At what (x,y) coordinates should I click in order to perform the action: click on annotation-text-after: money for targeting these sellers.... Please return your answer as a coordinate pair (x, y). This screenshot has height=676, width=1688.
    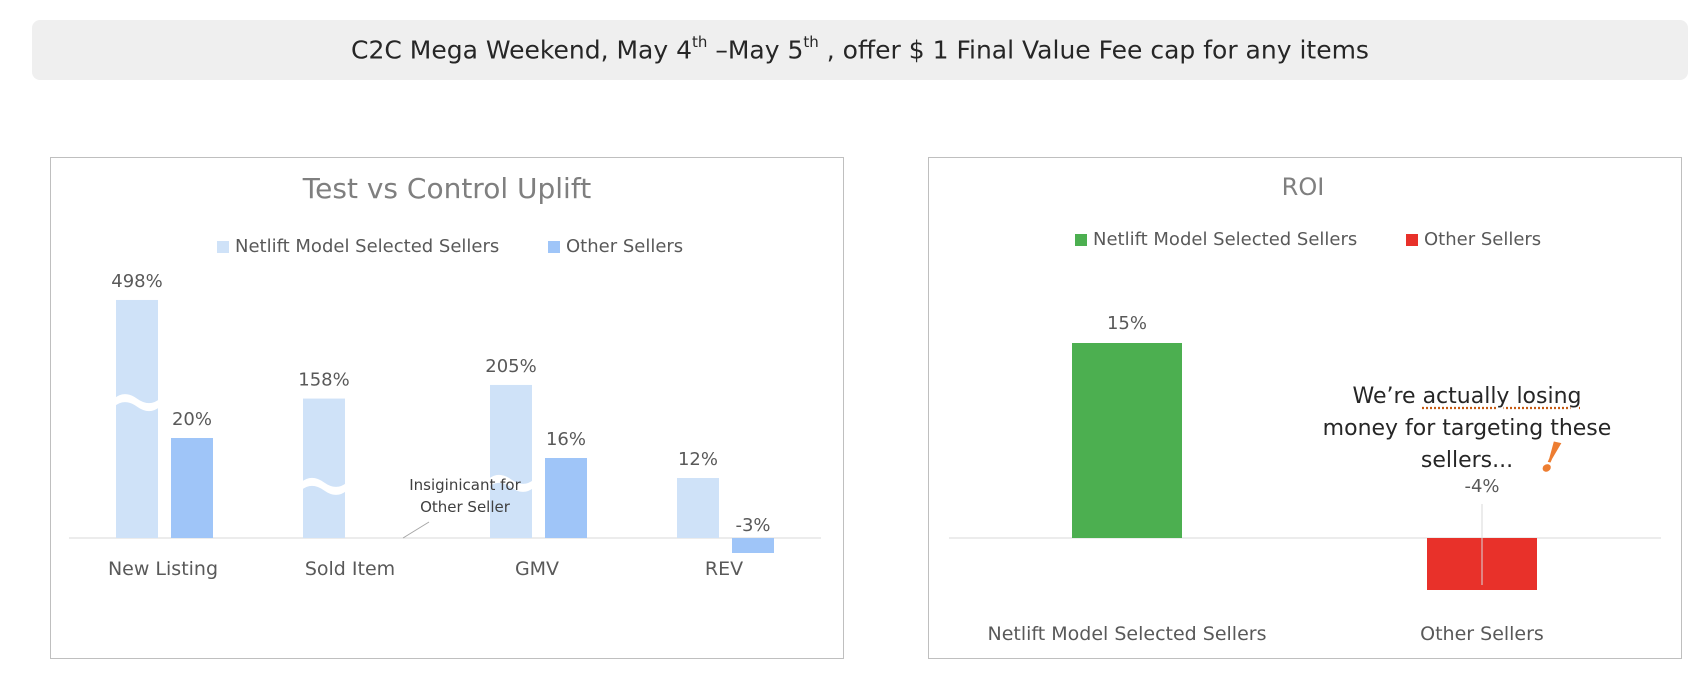
    Looking at the image, I should click on (1467, 444).